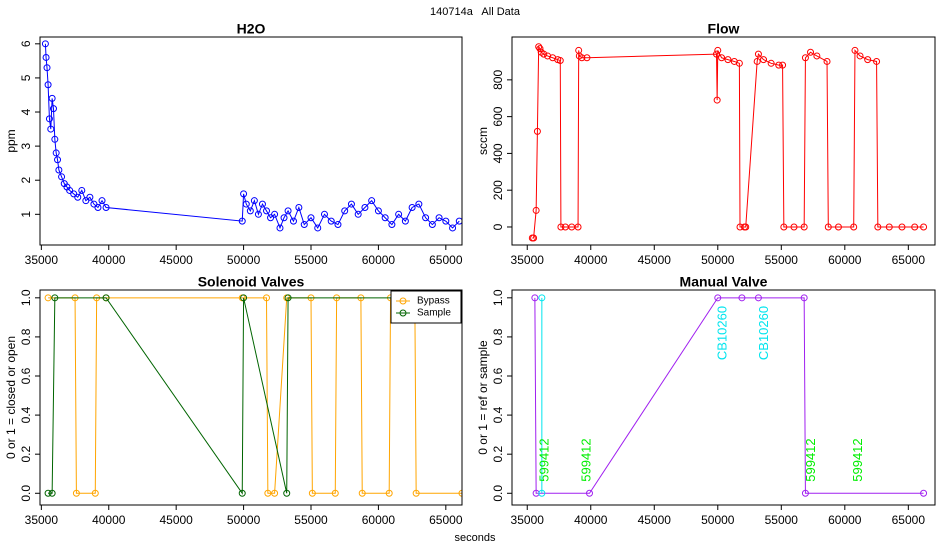  I want to click on figure-title: 140714a All Data, so click(475, 12).